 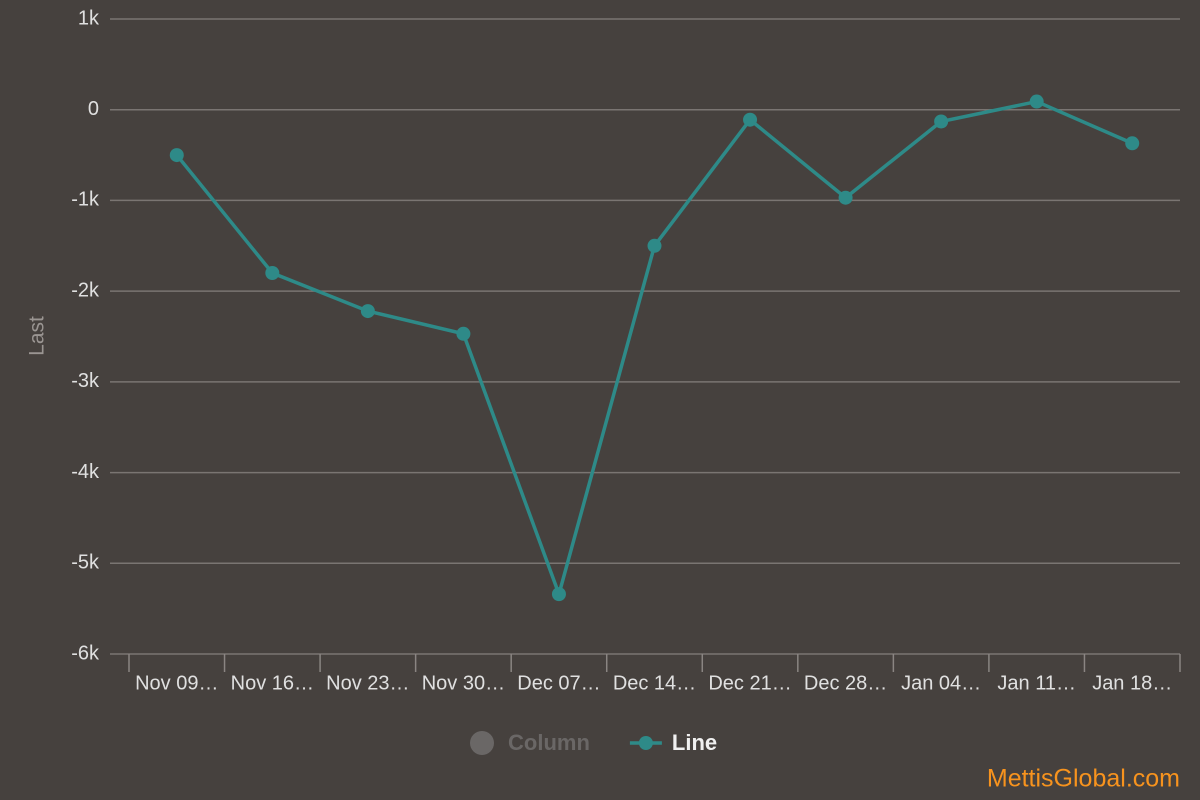 What do you see at coordinates (85, 200) in the screenshot?
I see `y-tick-label: -1k` at bounding box center [85, 200].